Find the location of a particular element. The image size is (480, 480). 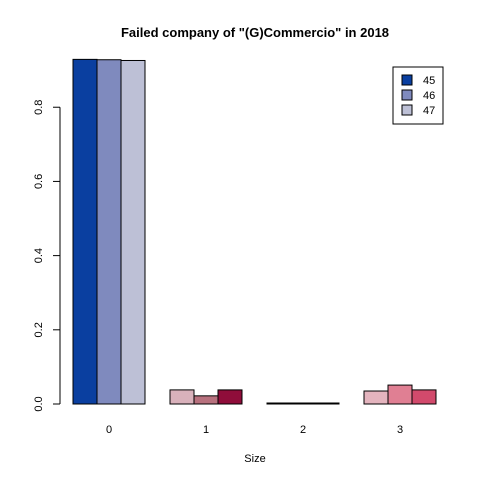

y-tick-label: 0.2 is located at coordinates (39, 329).